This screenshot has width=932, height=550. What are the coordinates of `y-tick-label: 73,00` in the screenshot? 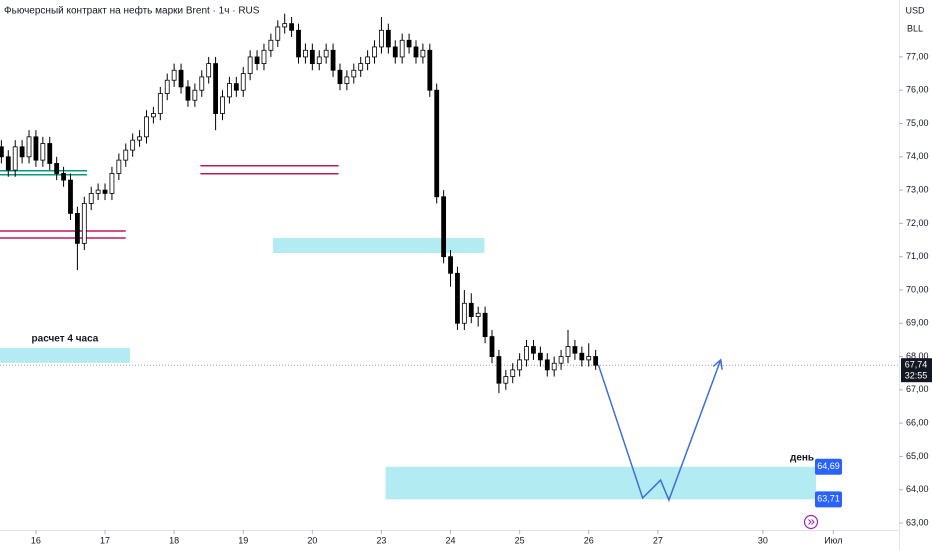 It's located at (917, 189).